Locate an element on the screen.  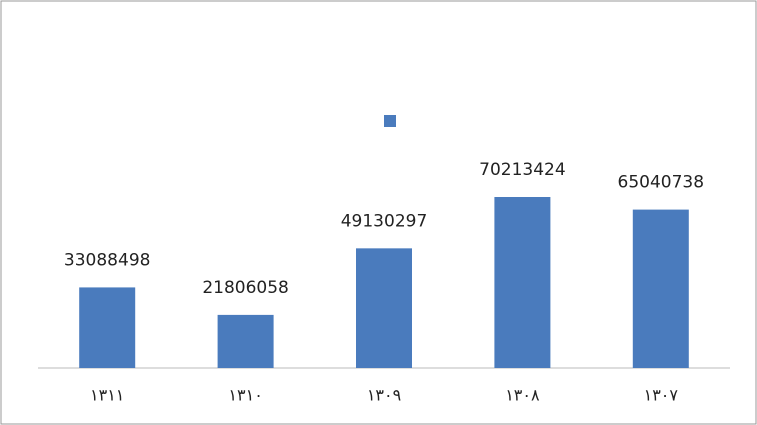
data-label: 49130297 is located at coordinates (384, 221).